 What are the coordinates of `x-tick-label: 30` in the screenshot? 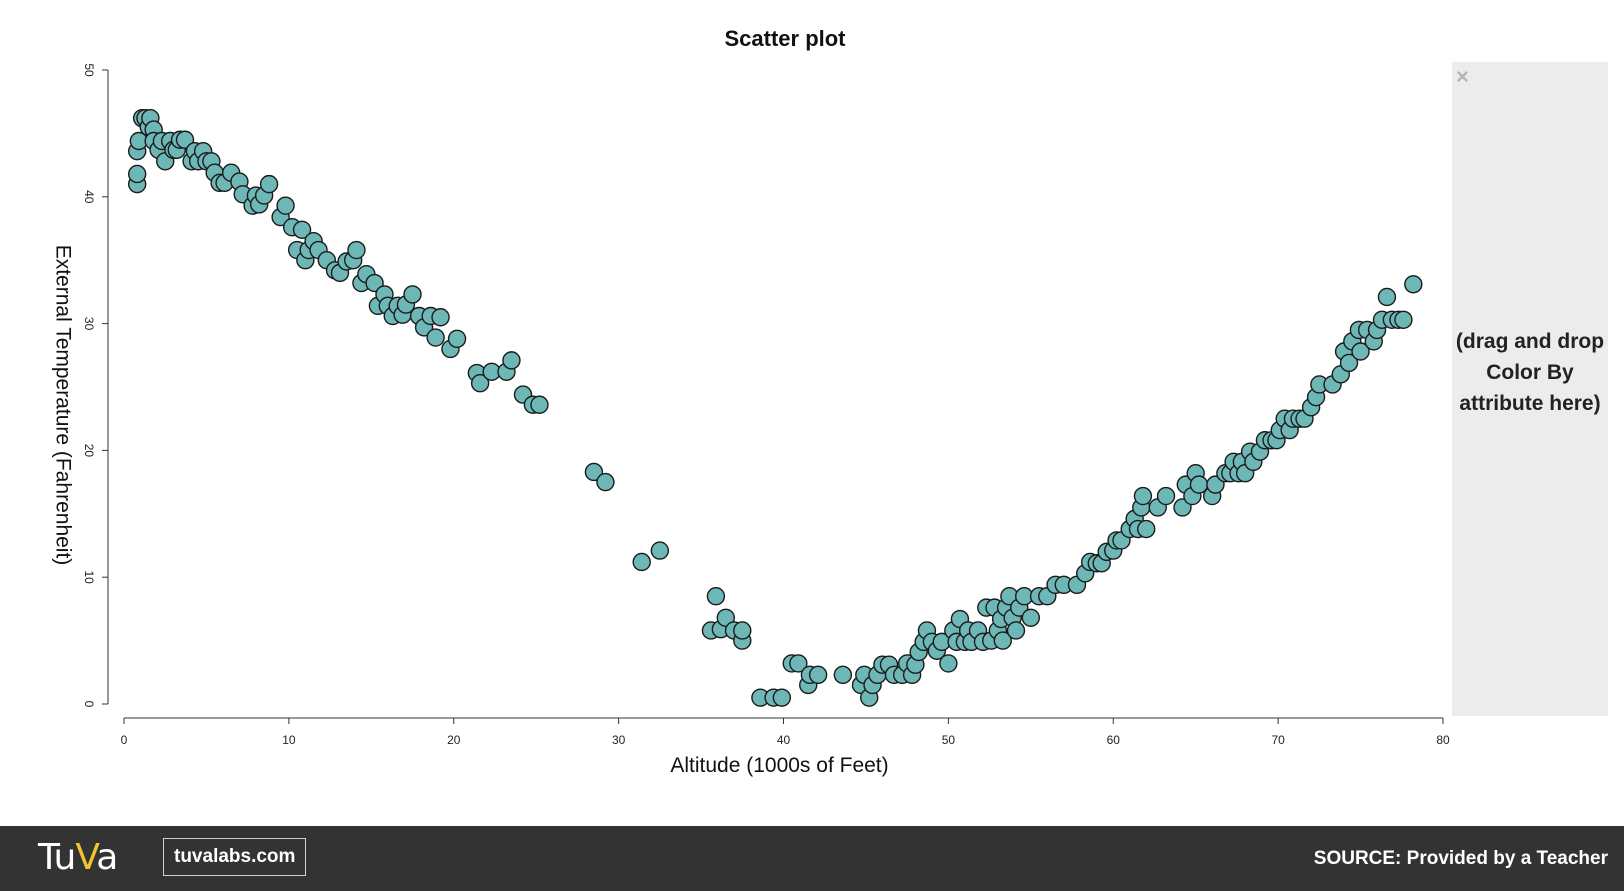 It's located at (619, 740).